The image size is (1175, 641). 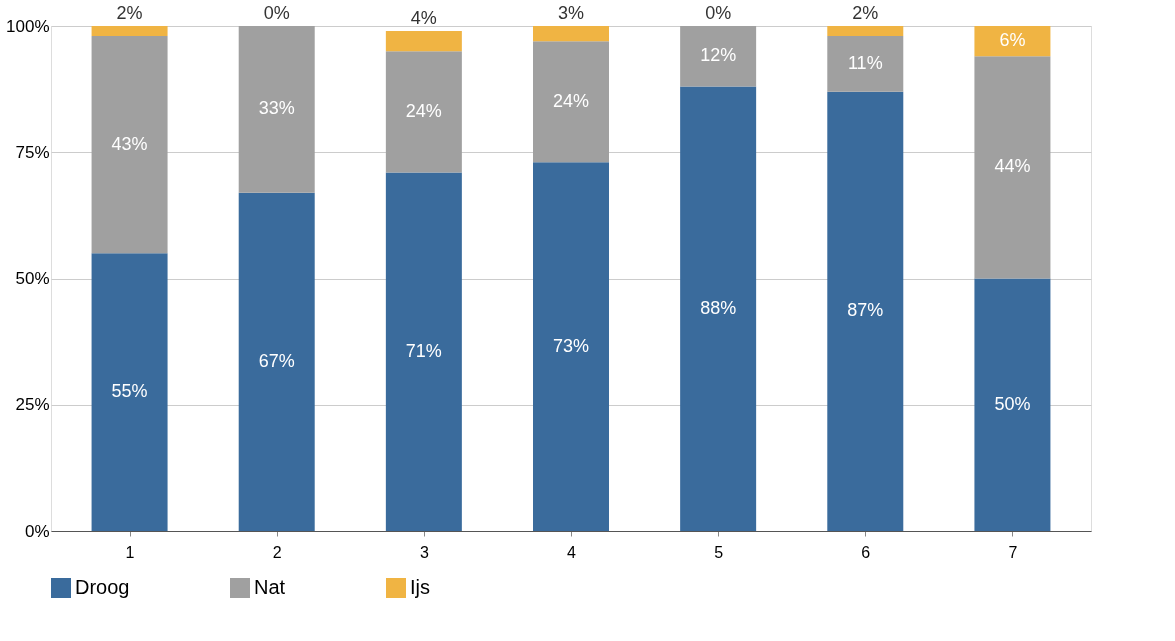 What do you see at coordinates (571, 13) in the screenshot?
I see `data-label: 3%` at bounding box center [571, 13].